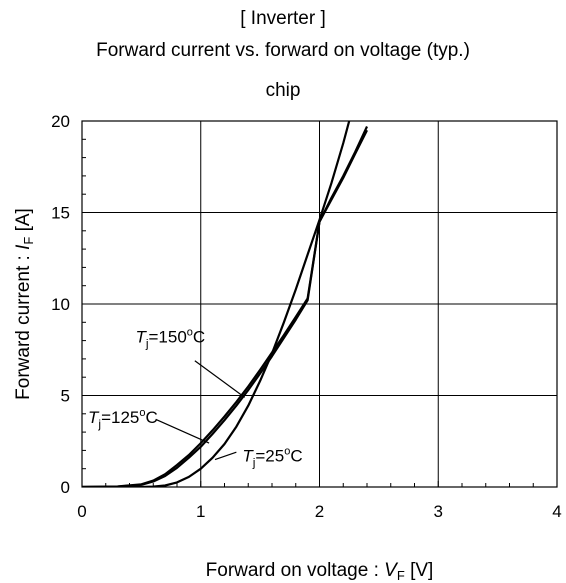  What do you see at coordinates (60, 121) in the screenshot?
I see `y-tick-label: 20` at bounding box center [60, 121].